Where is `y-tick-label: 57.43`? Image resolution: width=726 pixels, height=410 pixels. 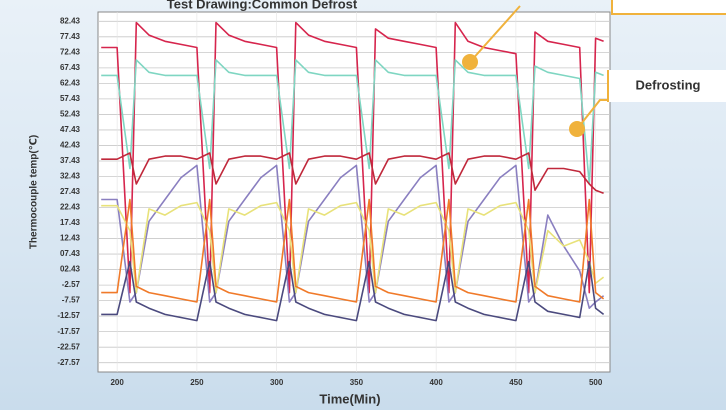
y-tick-label: 57.43 is located at coordinates (70, 98).